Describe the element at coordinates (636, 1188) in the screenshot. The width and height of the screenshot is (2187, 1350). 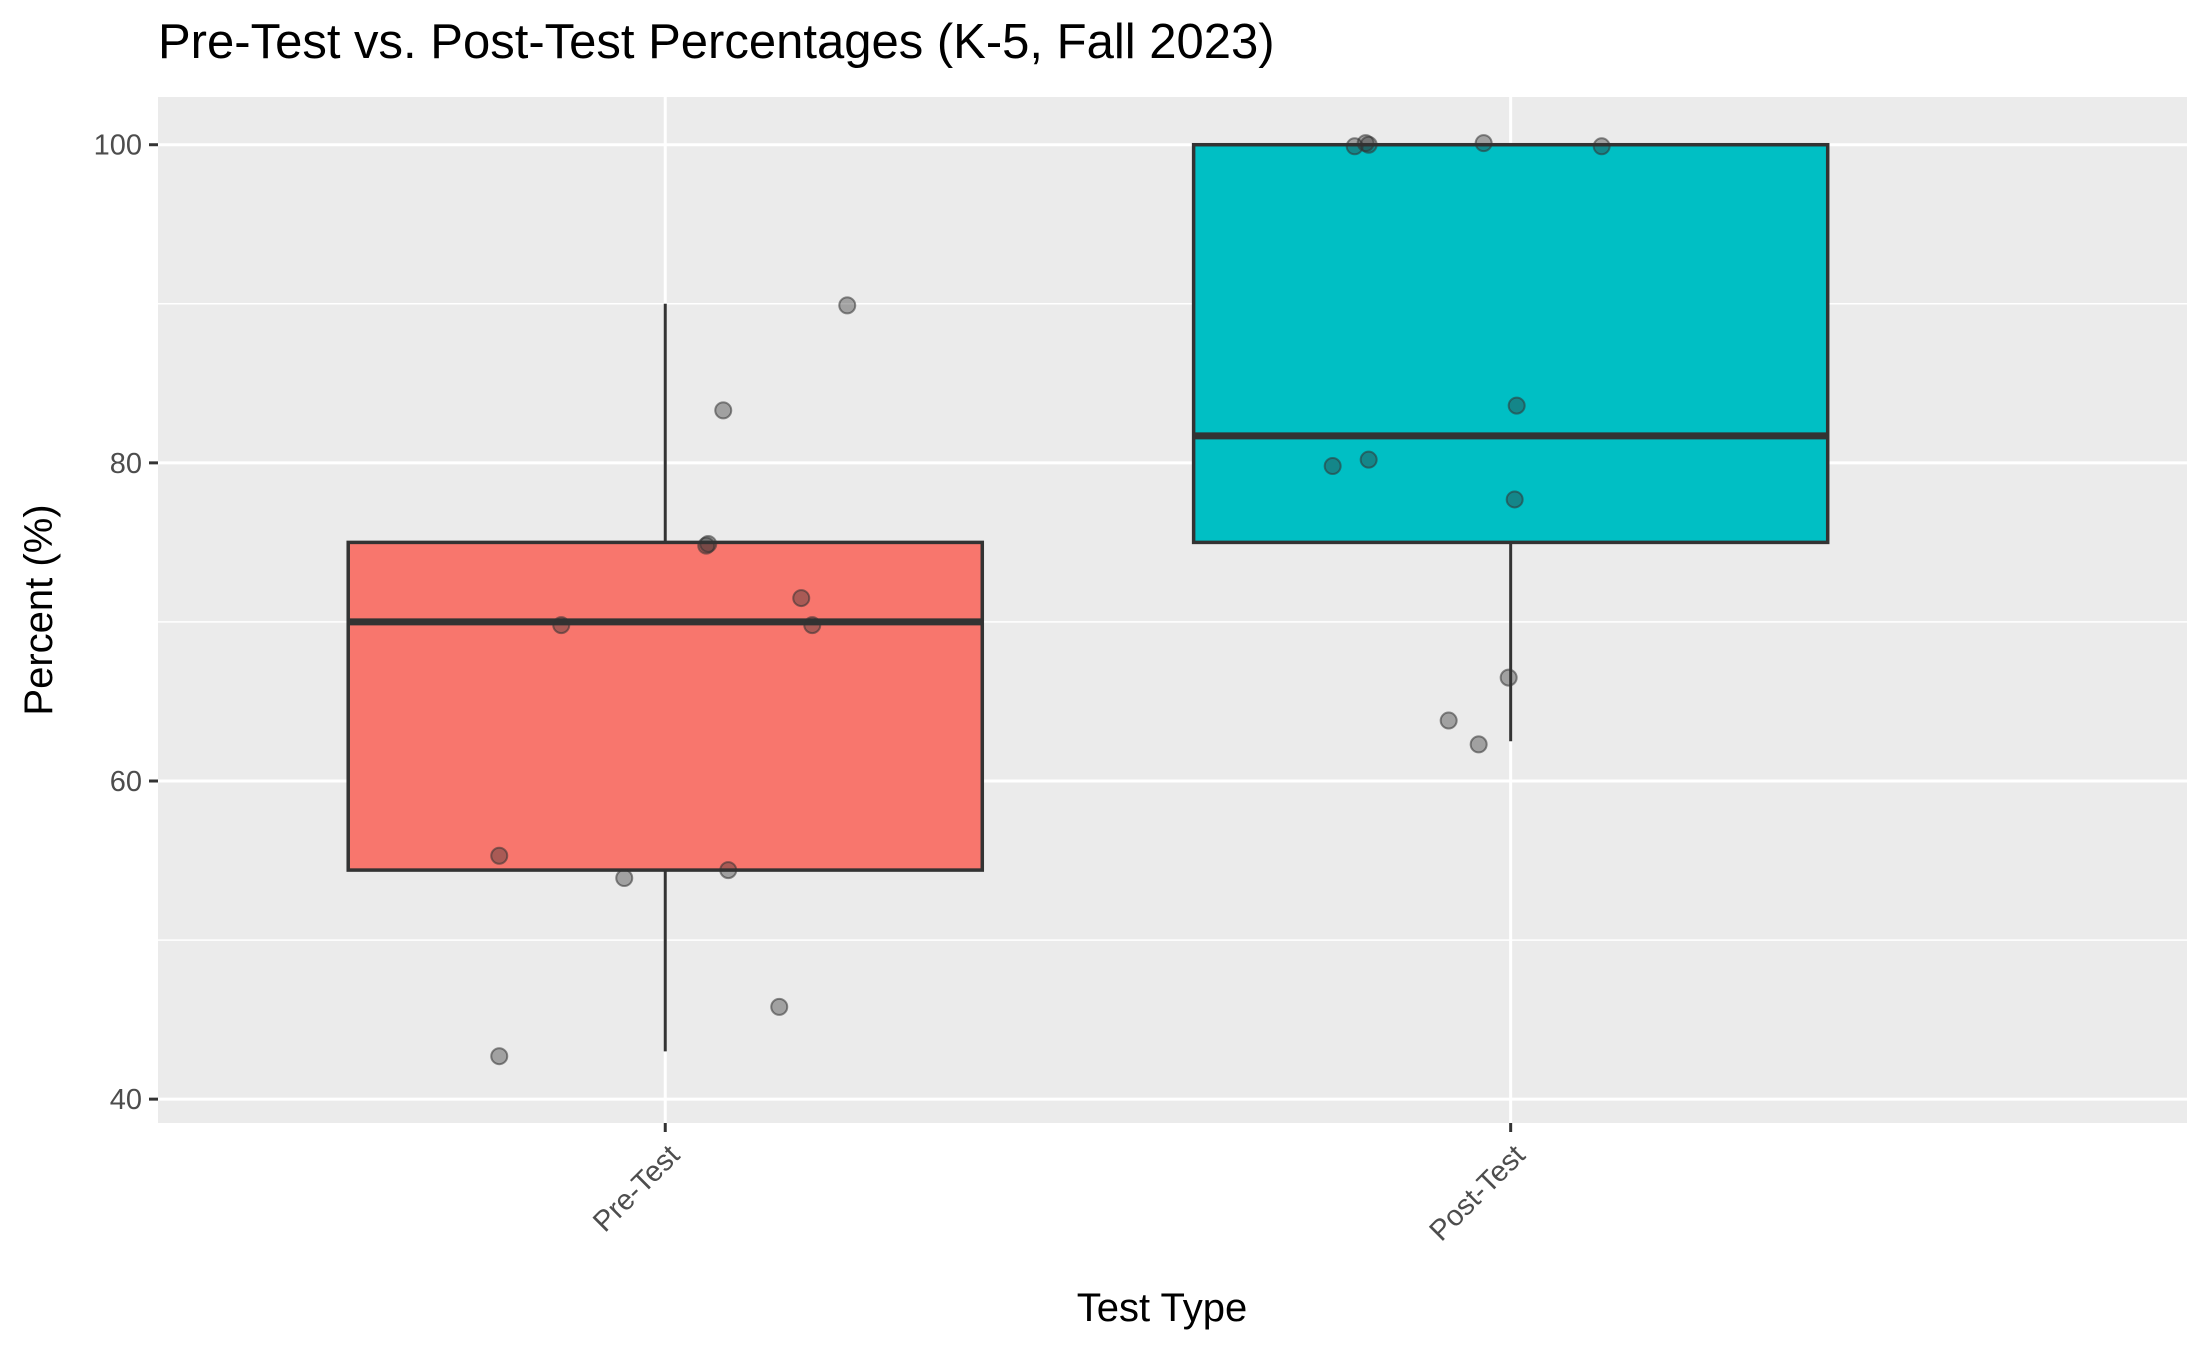
I see `x-tick-label: Pre-Test` at that location.